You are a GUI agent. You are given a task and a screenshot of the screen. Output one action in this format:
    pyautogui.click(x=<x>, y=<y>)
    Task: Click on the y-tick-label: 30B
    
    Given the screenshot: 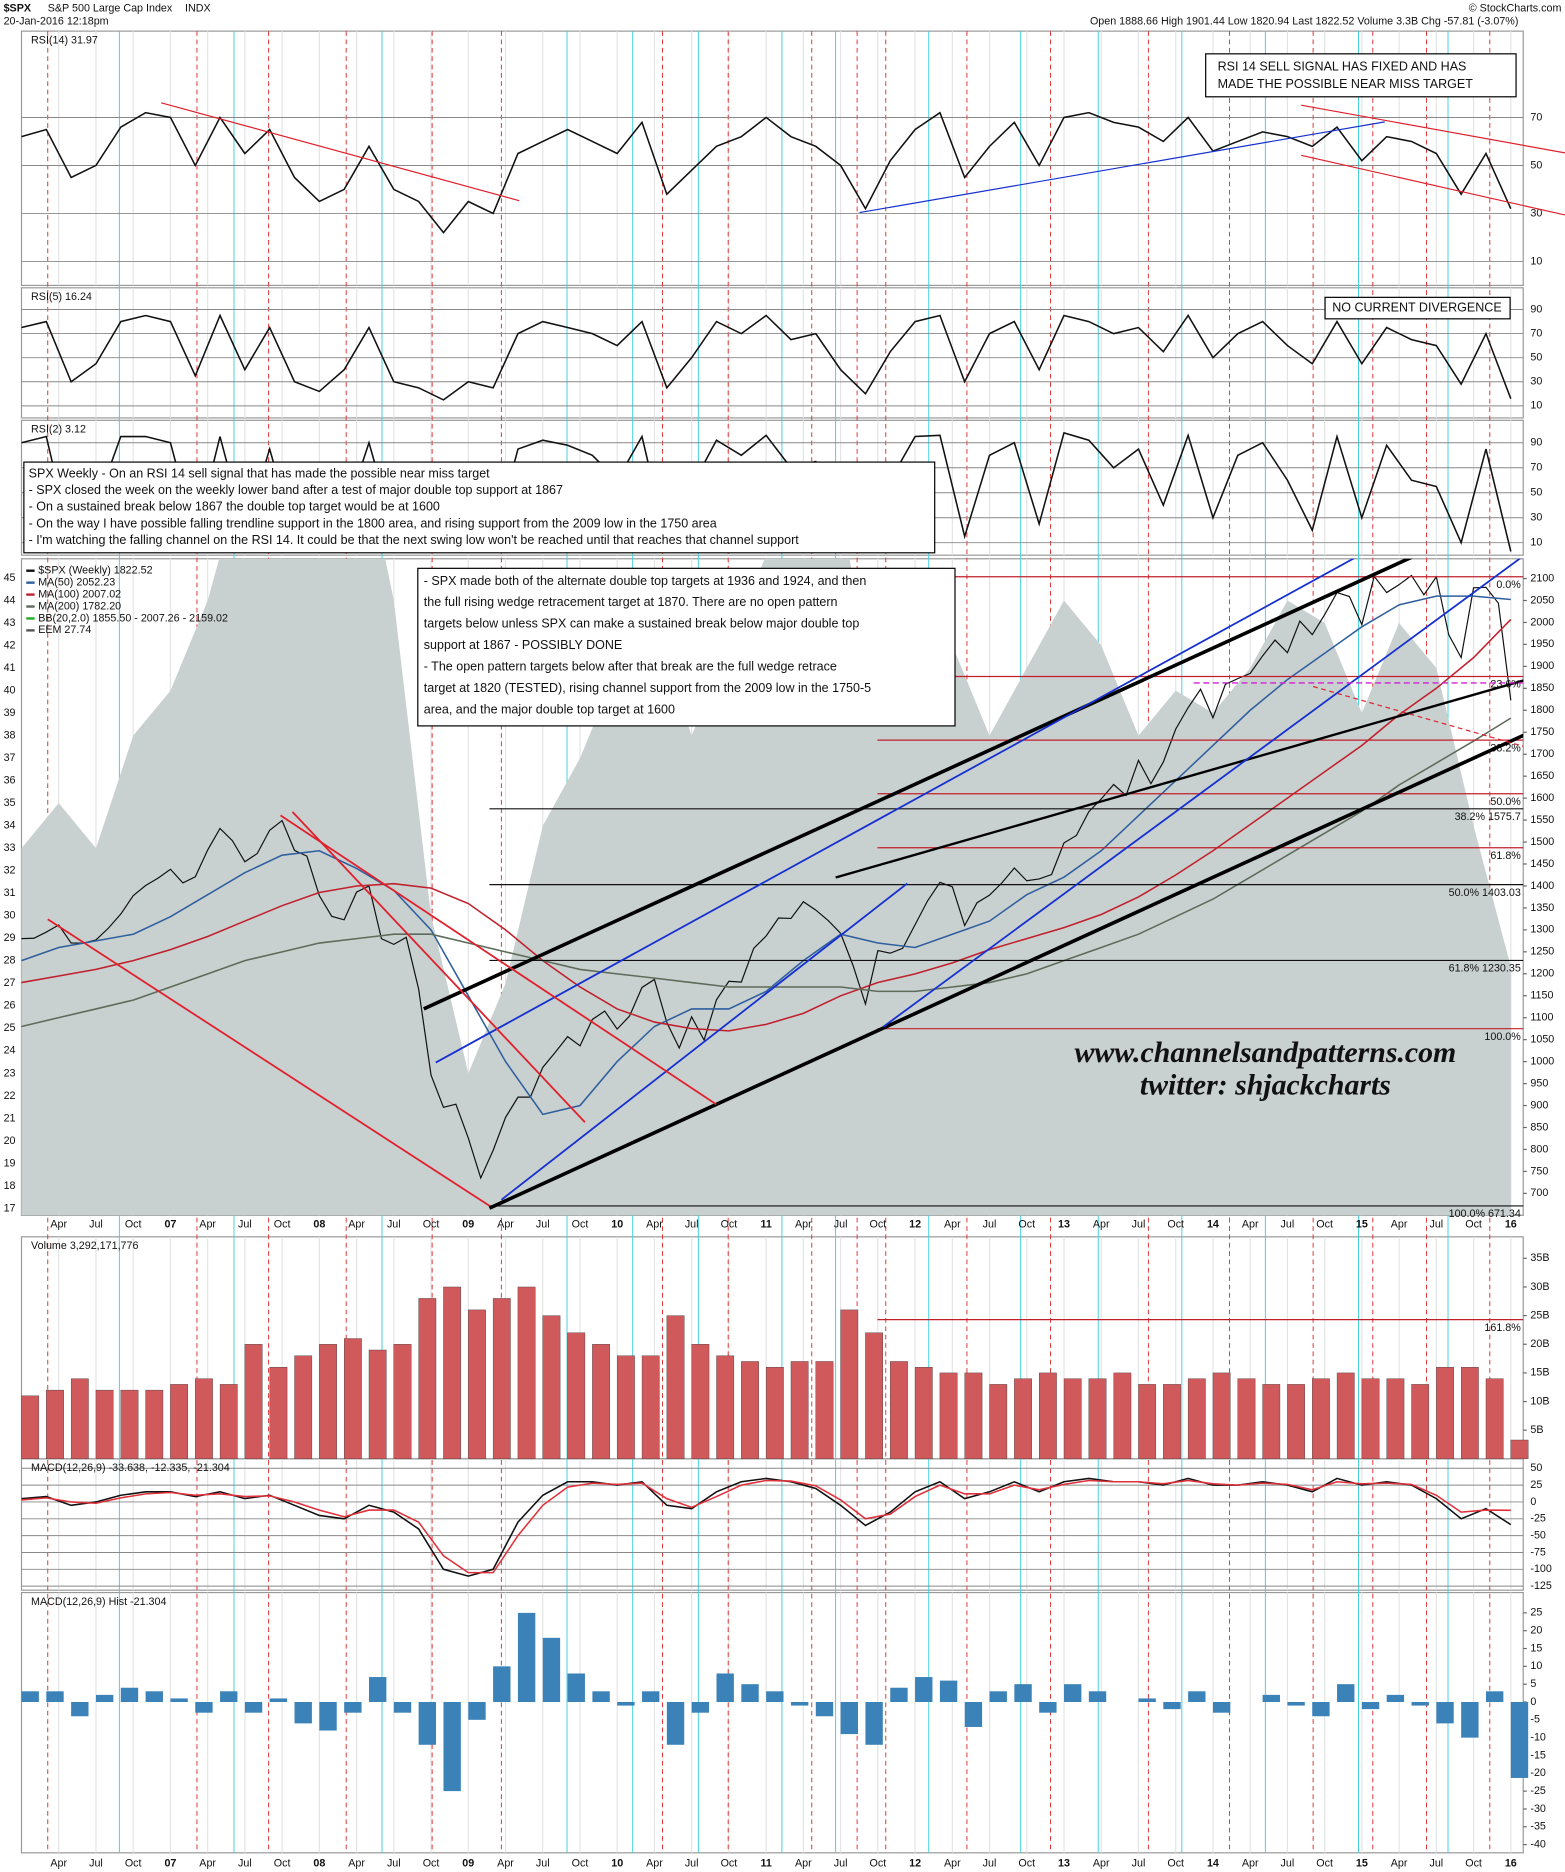 What is the action you would take?
    pyautogui.click(x=1539, y=1287)
    